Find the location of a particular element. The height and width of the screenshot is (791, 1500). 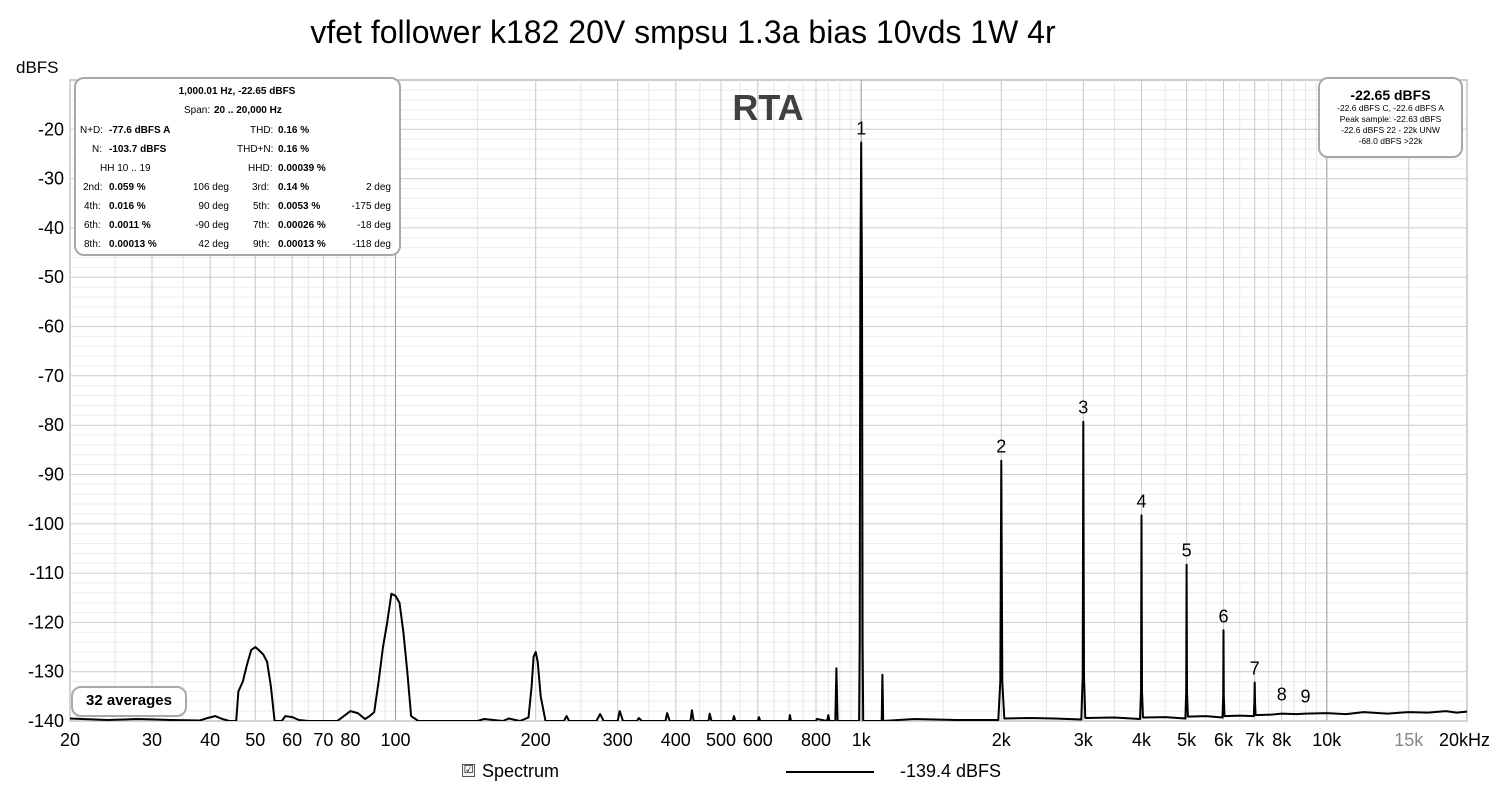

h4-value: 0.016 % is located at coordinates (127, 206).